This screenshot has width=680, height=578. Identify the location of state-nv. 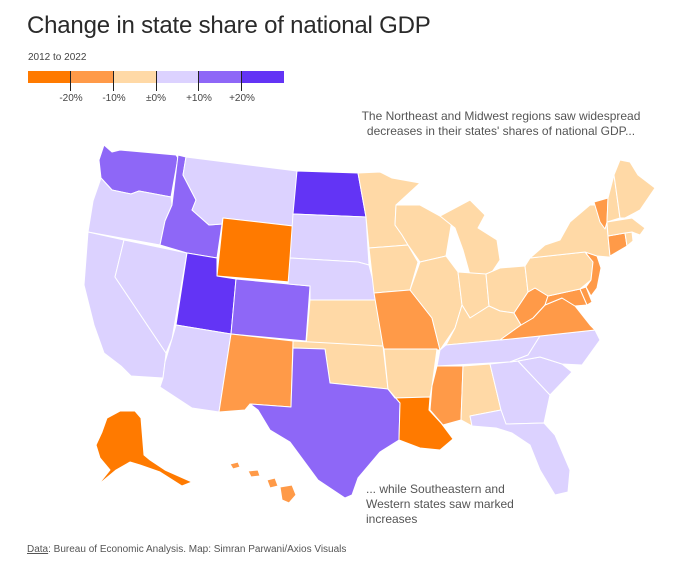
(151, 296).